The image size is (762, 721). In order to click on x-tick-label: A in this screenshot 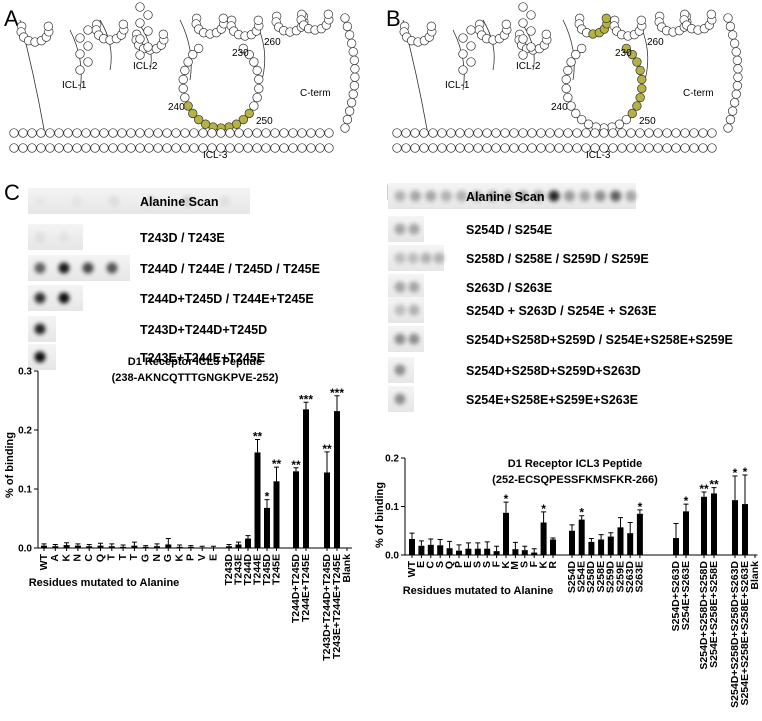, I will do `click(55, 558)`.